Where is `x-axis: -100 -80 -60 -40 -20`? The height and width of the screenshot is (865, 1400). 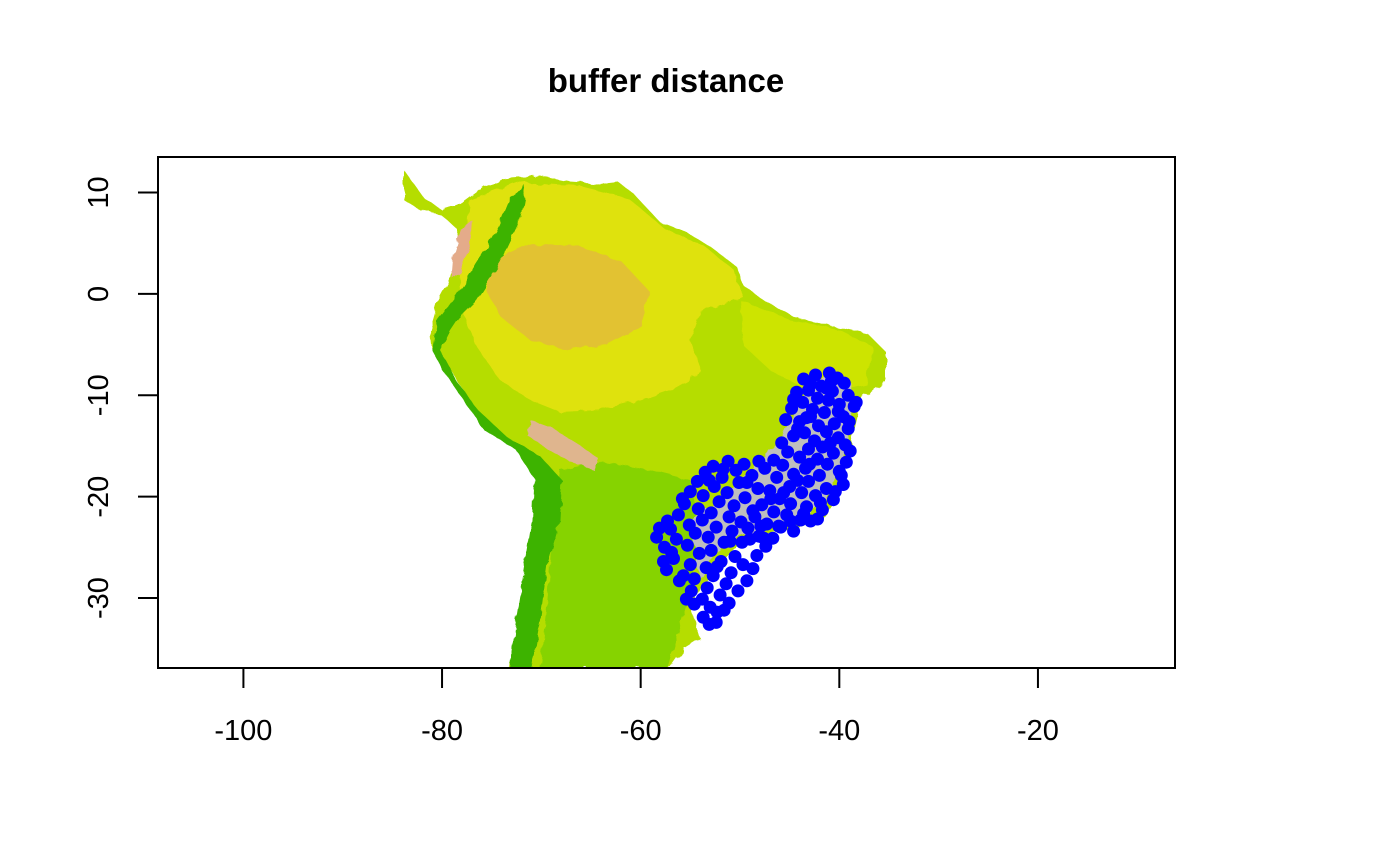
x-axis: -100 -80 -60 -40 -20 is located at coordinates (636, 707).